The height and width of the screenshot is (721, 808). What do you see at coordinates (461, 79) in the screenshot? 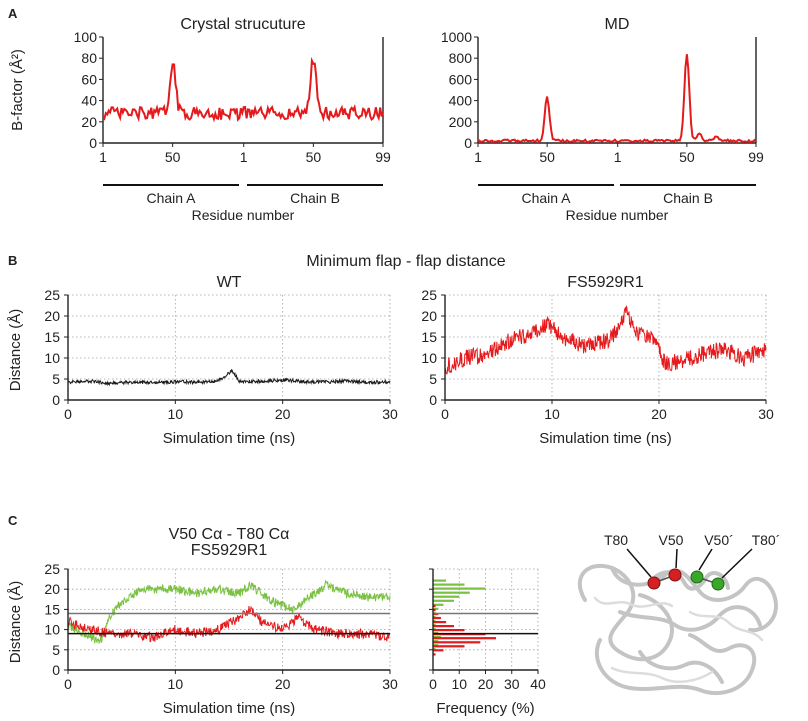
I see `a_md-ytick-label: 600` at bounding box center [461, 79].